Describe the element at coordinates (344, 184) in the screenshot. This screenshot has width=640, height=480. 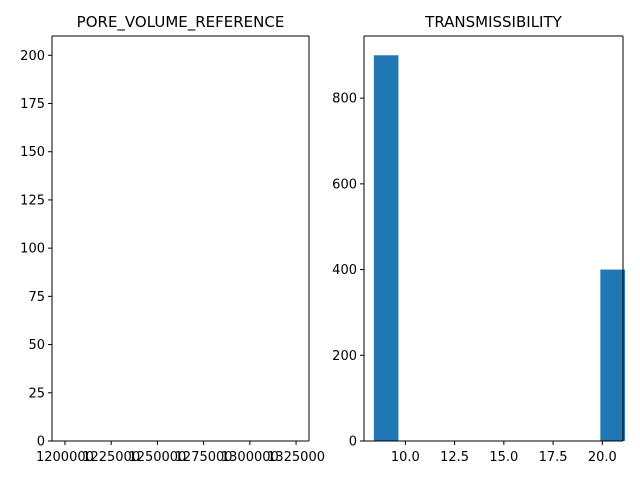
I see `y-tick-label: 600` at that location.